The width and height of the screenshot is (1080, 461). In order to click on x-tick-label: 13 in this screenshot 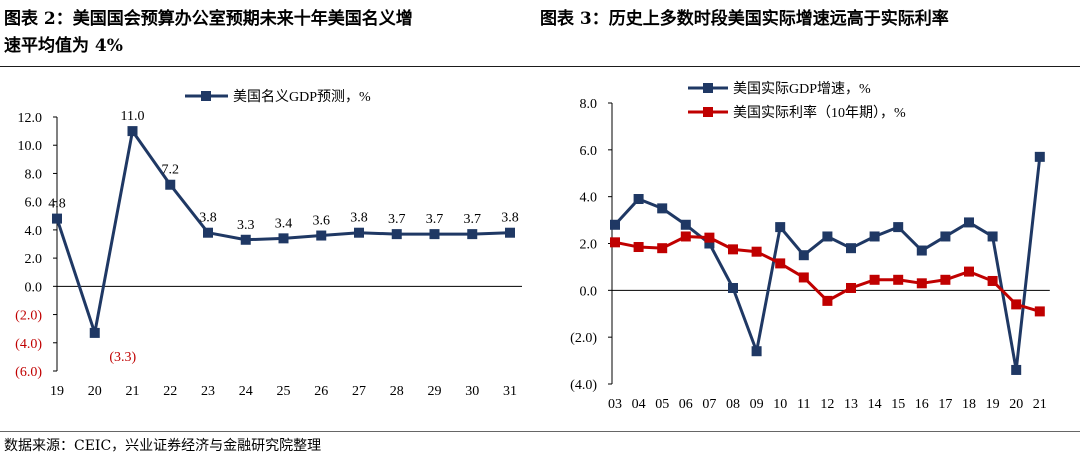, I will do `click(851, 404)`.